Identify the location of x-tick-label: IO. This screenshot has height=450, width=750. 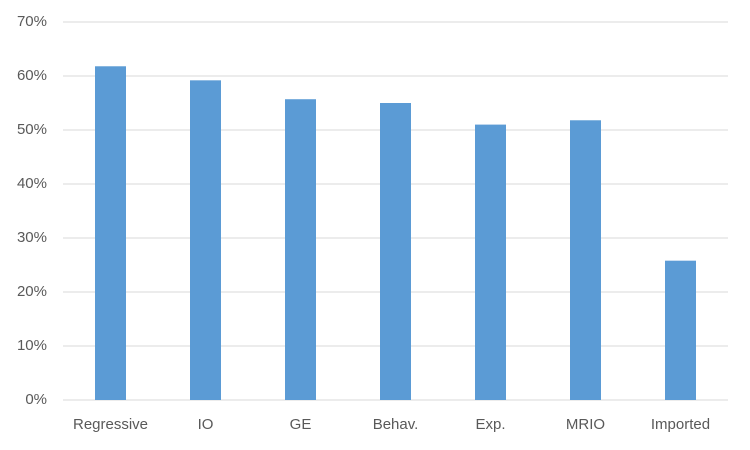
(206, 424).